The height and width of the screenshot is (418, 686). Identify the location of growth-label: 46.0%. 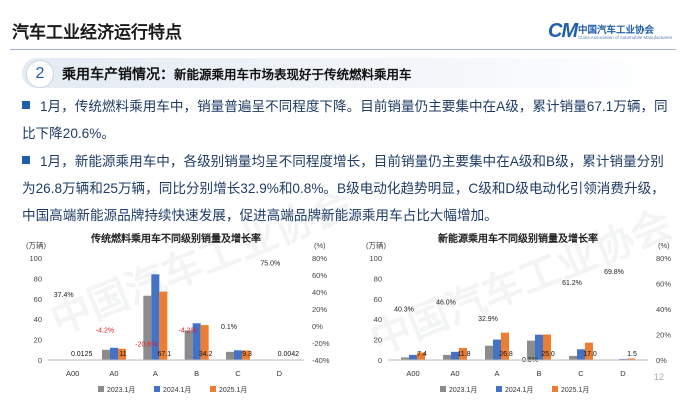
(446, 302).